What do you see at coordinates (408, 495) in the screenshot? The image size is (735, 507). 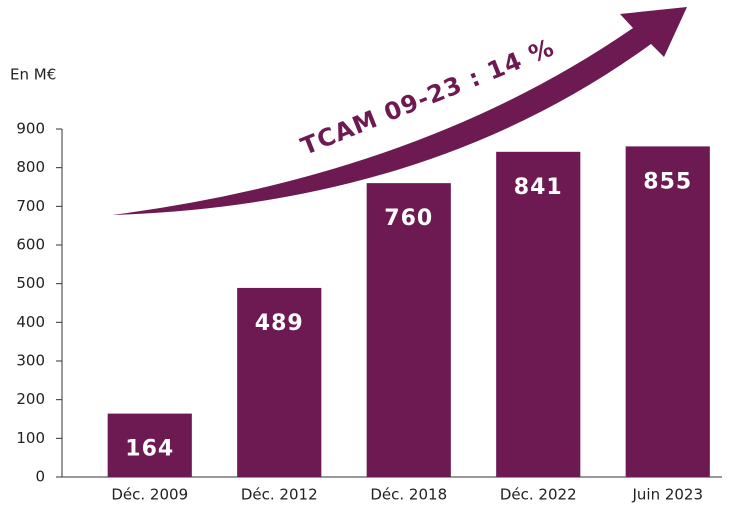 I see `x-tick-label: Déc. 2018` at bounding box center [408, 495].